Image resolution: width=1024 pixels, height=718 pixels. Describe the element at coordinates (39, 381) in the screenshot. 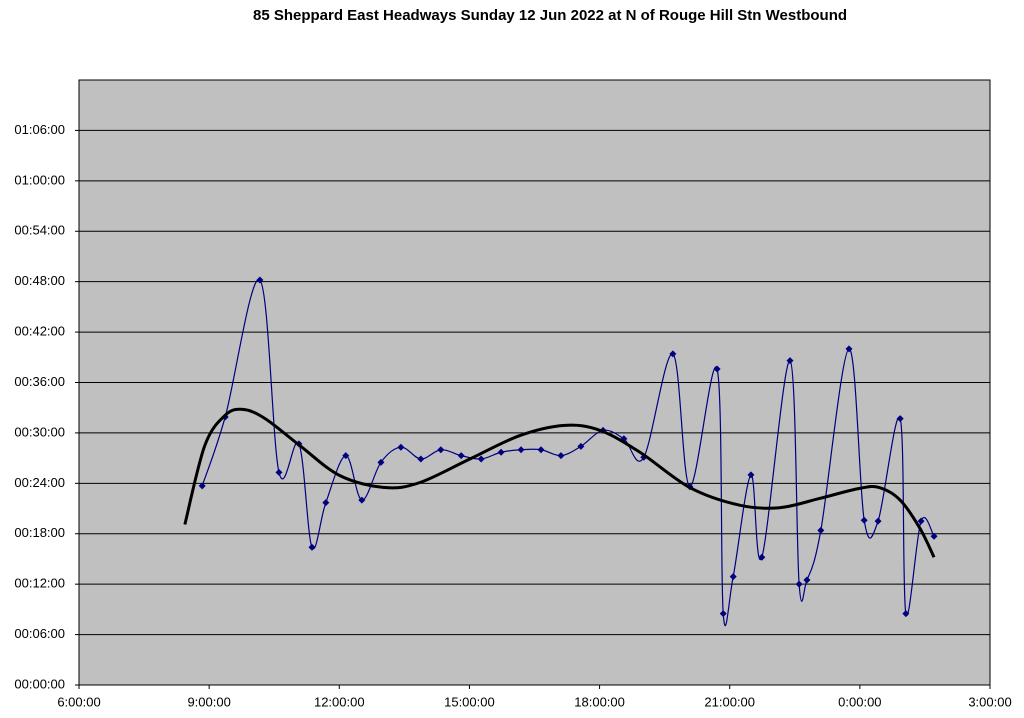

I see `y-tick-label: 00:36:00` at that location.